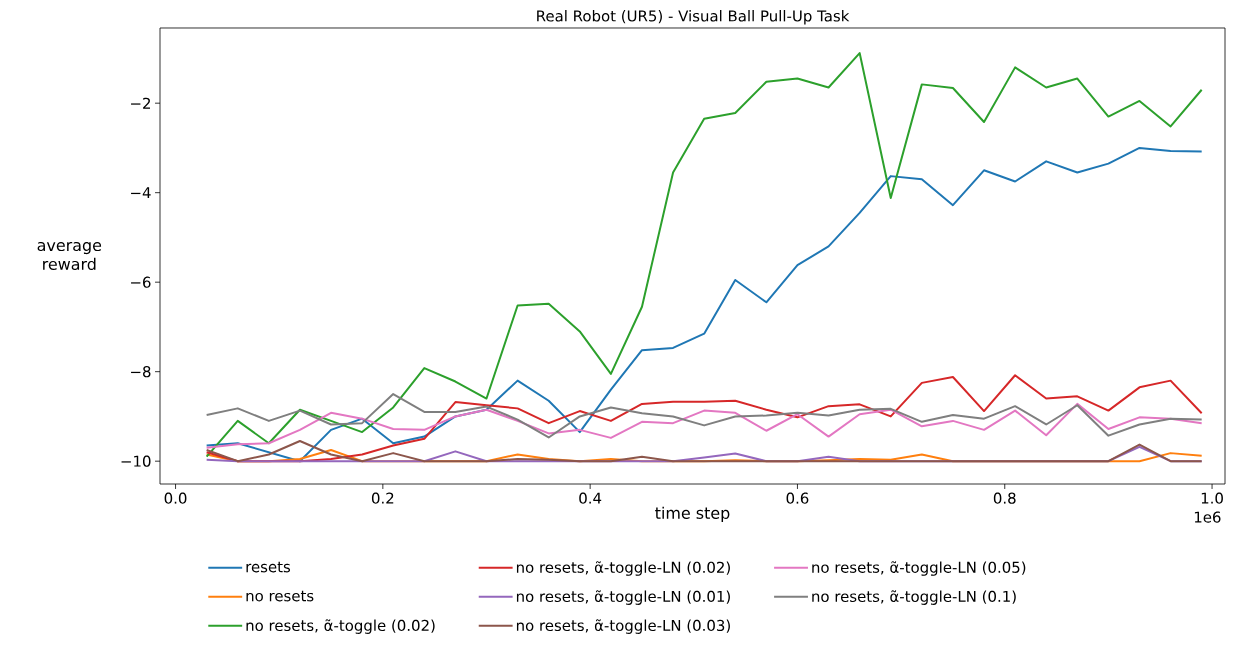  What do you see at coordinates (914, 597) in the screenshot?
I see `legend-label: no resets, α̃-toggle-LN (0.1)` at bounding box center [914, 597].